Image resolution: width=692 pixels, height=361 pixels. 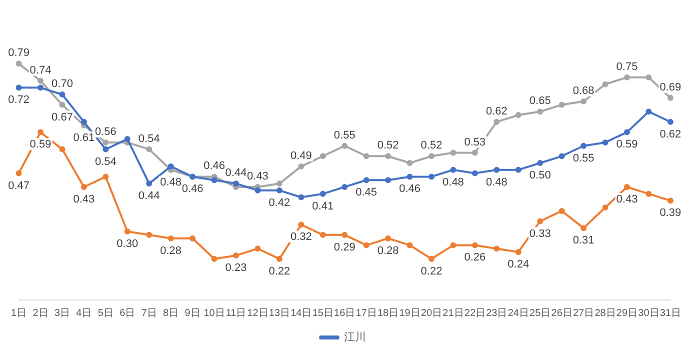 I want to click on data-label: 0.50, so click(x=540, y=176).